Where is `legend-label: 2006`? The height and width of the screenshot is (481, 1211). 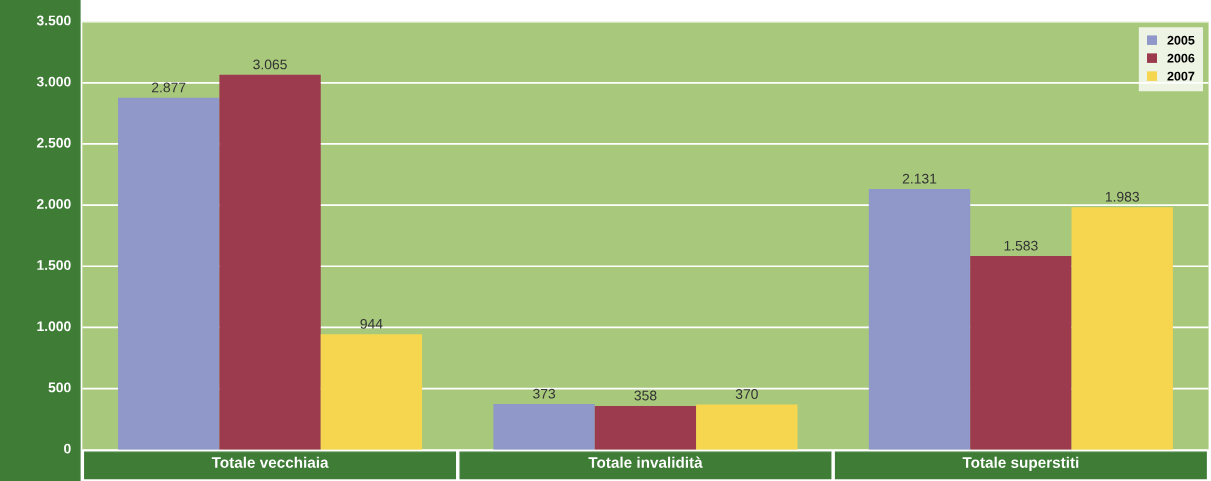 legend-label: 2006 is located at coordinates (1181, 58).